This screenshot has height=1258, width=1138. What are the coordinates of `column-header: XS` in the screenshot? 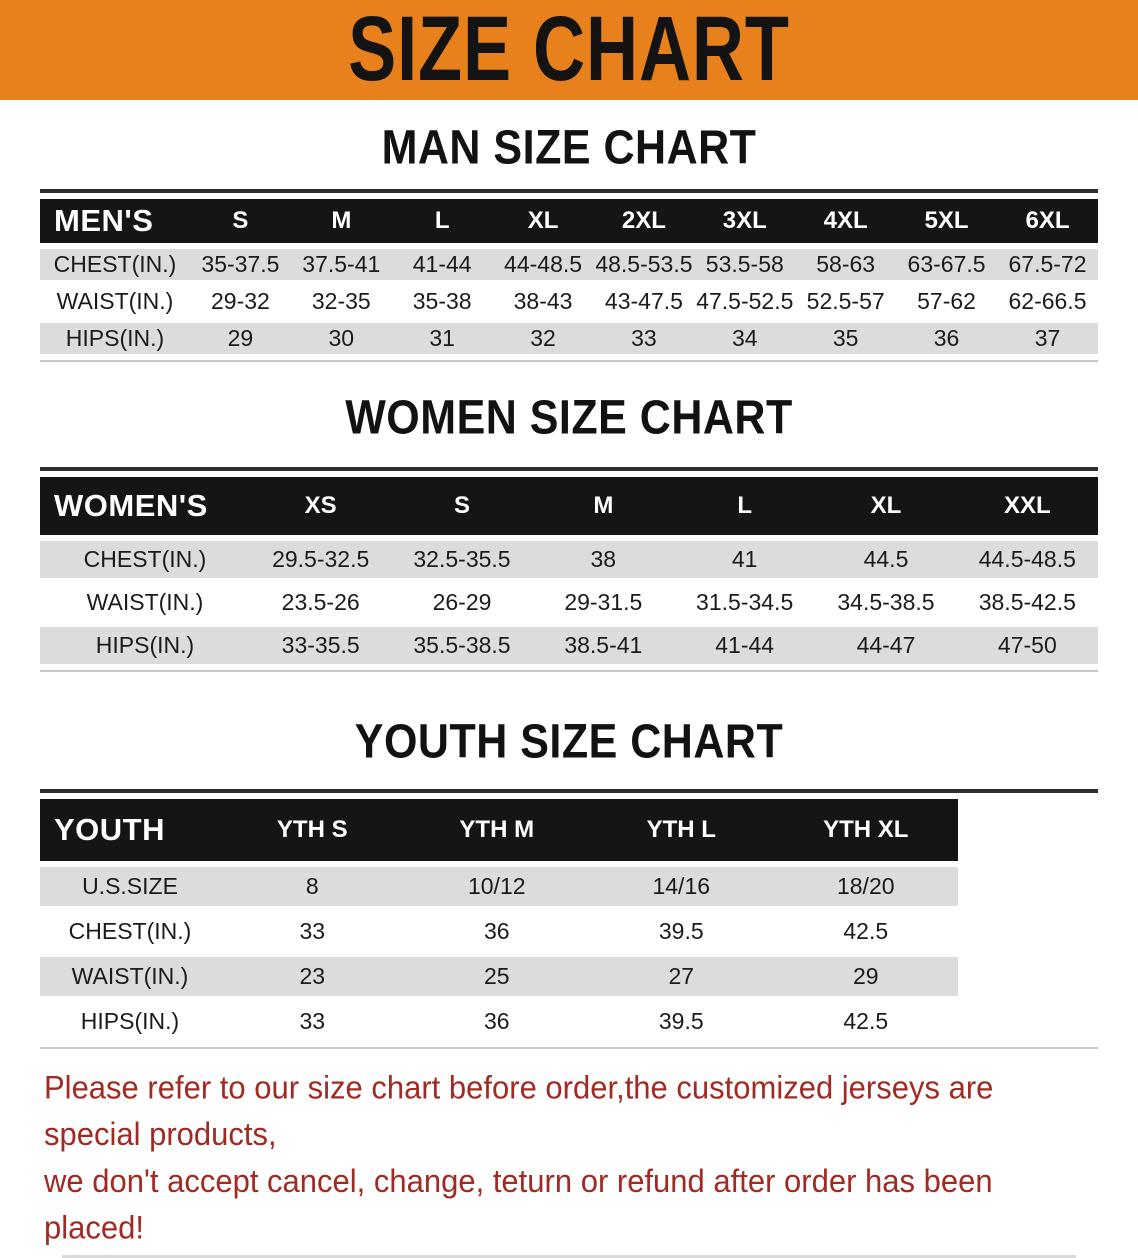 It's located at (321, 506).